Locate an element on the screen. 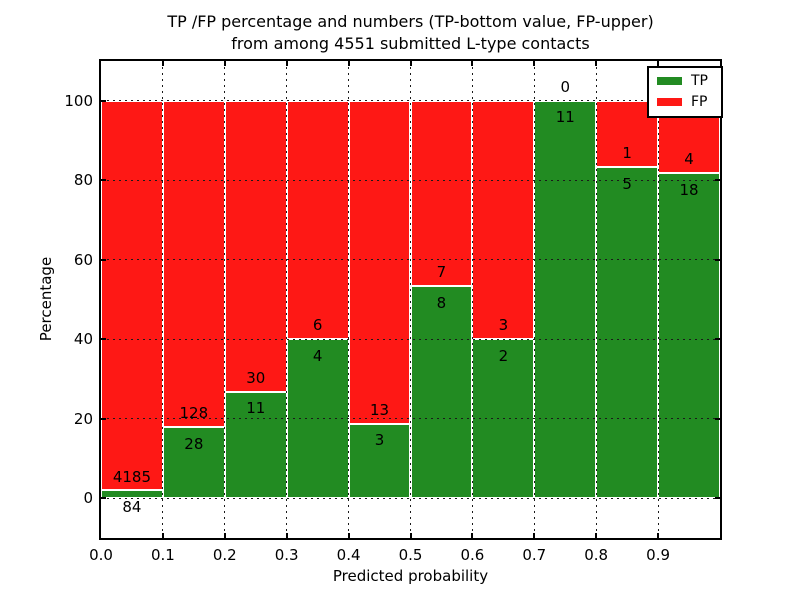  fp-count-label: 0 is located at coordinates (565, 86).